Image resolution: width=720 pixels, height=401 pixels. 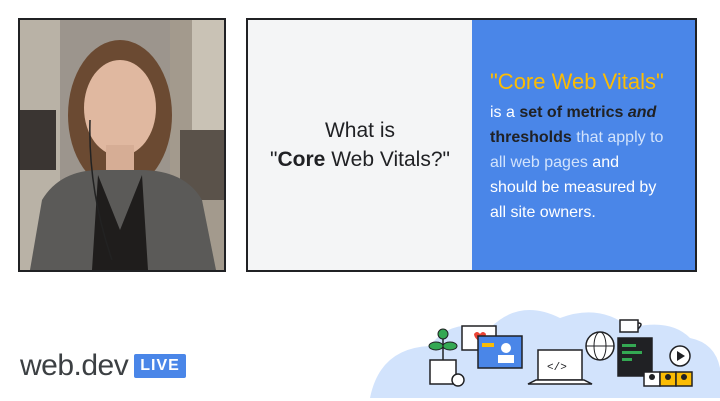 I want to click on globe-icon, so click(x=600, y=346).